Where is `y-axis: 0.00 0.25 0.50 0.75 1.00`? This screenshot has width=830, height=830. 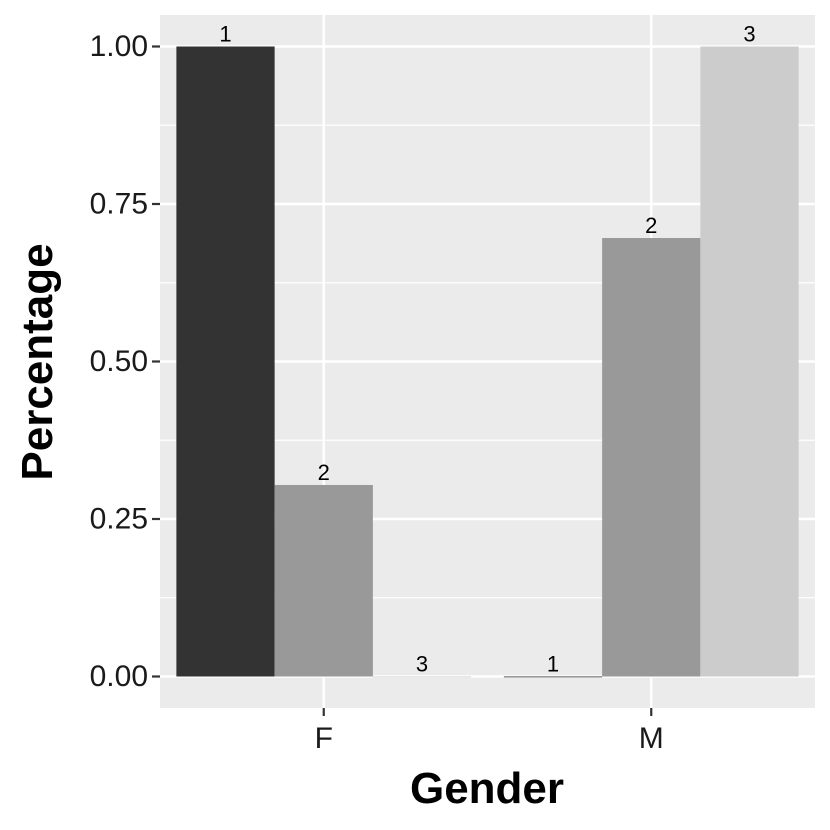 y-axis: 0.00 0.25 0.50 0.75 1.00 is located at coordinates (125, 361).